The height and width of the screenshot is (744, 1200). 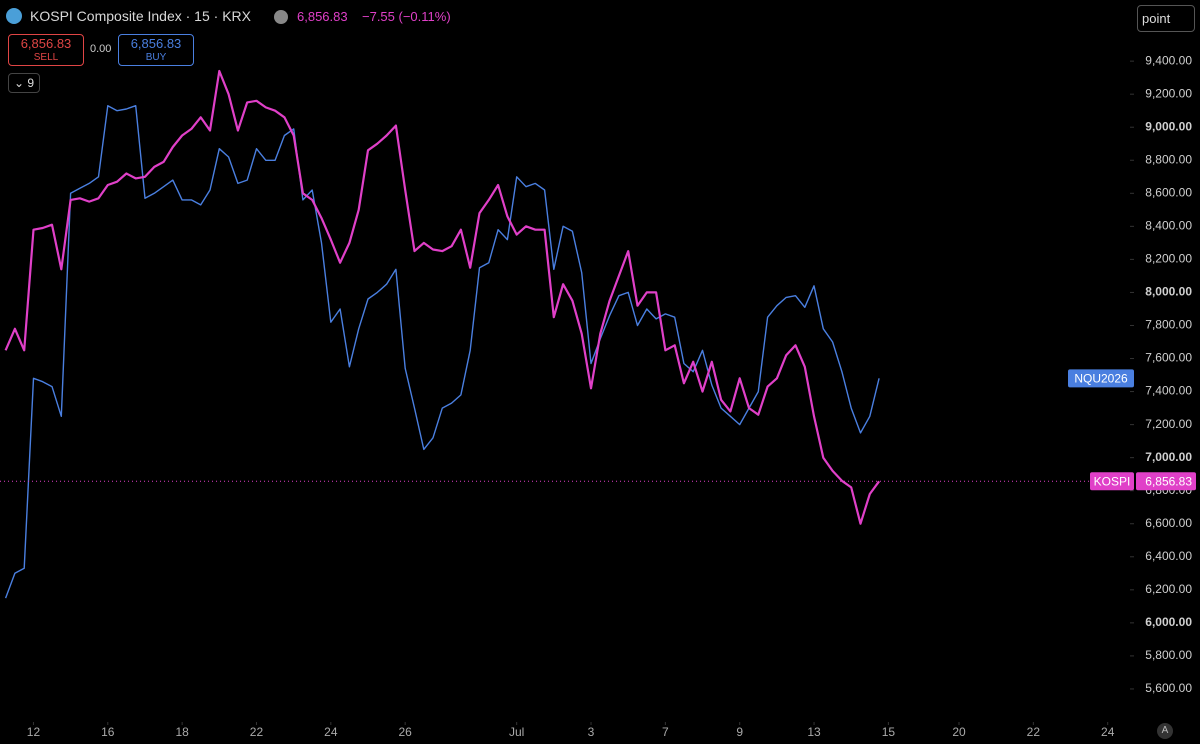 I want to click on spread: 0.00, so click(x=101, y=49).